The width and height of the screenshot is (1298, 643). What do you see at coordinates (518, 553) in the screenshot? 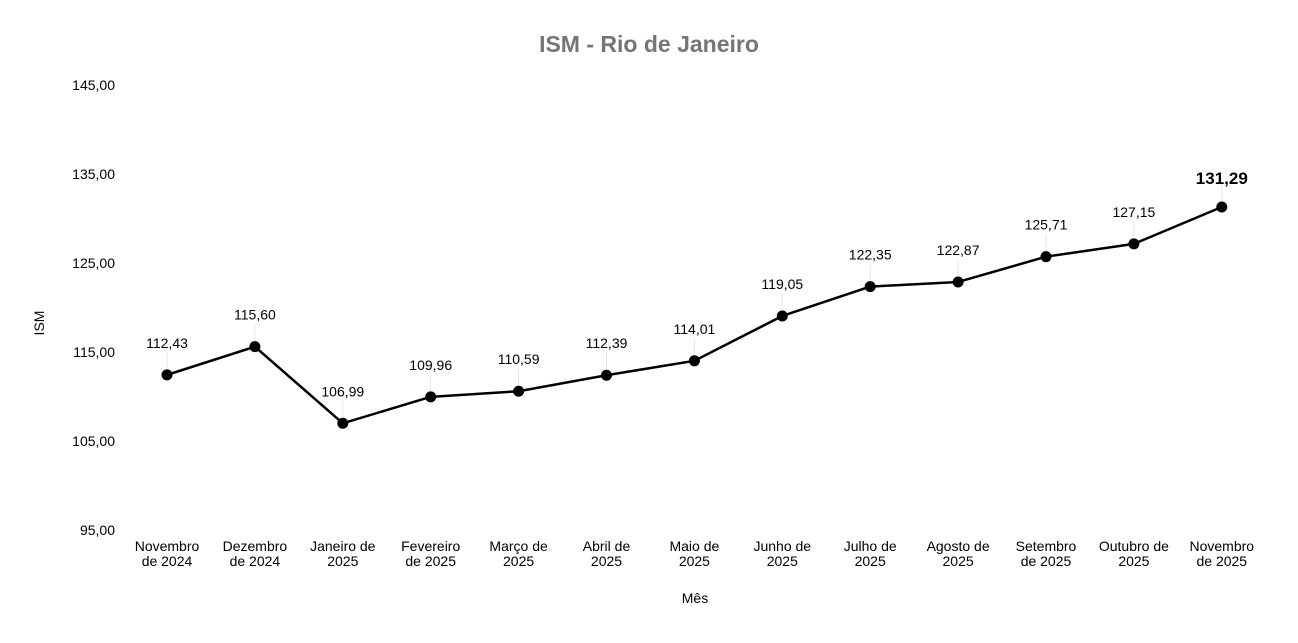
I see `x-tick-label: Março de 2025` at bounding box center [518, 553].